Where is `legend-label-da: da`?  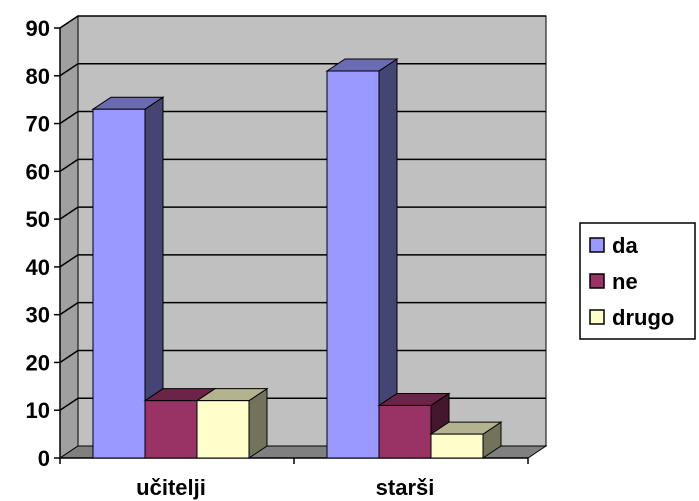 legend-label-da: da is located at coordinates (625, 245).